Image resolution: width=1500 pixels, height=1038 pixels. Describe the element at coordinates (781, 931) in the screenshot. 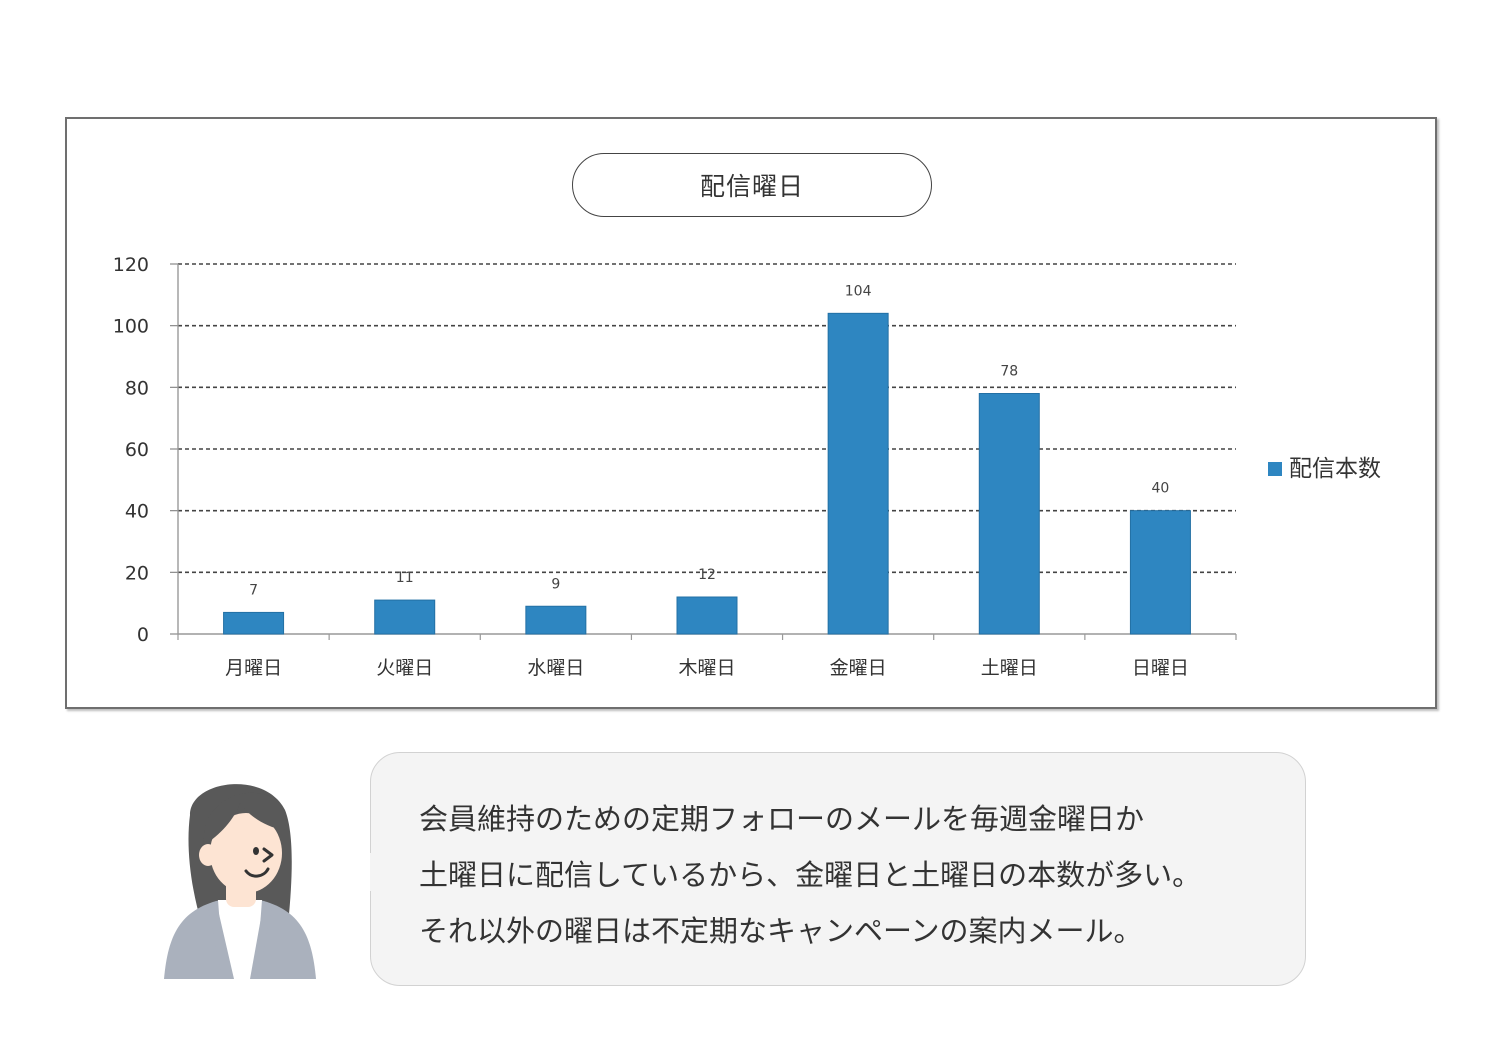

I see `comment-line-3: それ以外の曜日は不定期なキャンペーンの案内メール。` at that location.